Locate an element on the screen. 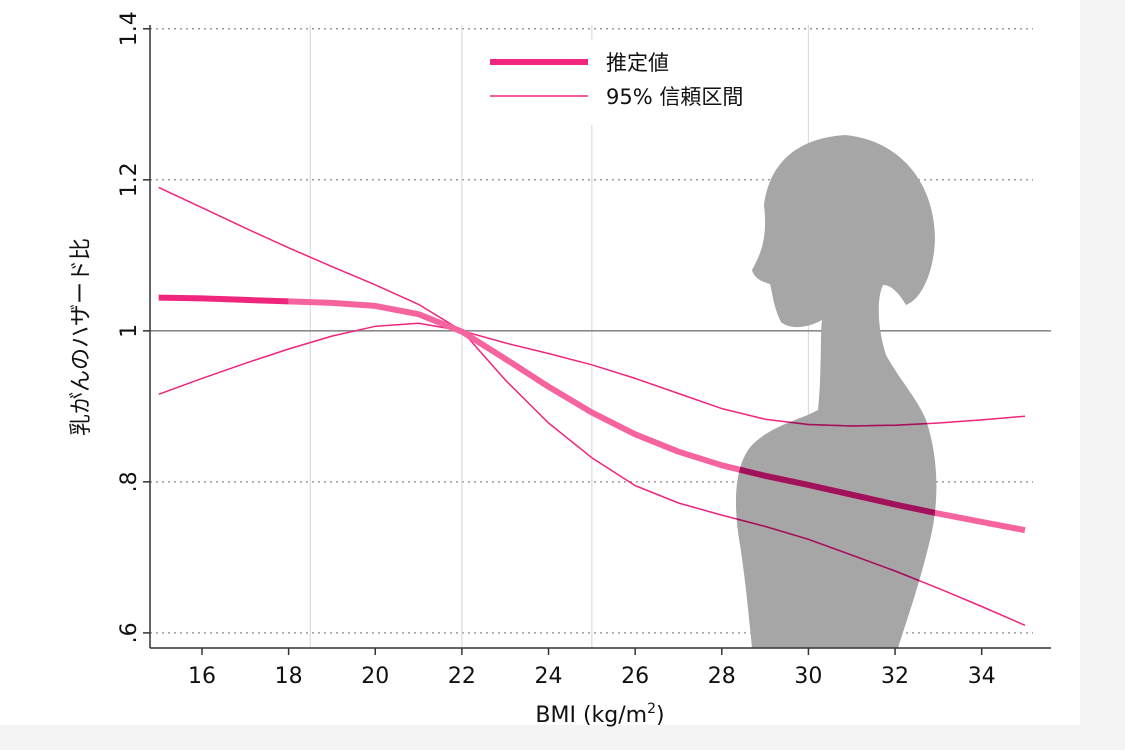 Image resolution: width=1125 pixels, height=750 pixels. y-tick-label-1.4: 1.4 is located at coordinates (129, 28).